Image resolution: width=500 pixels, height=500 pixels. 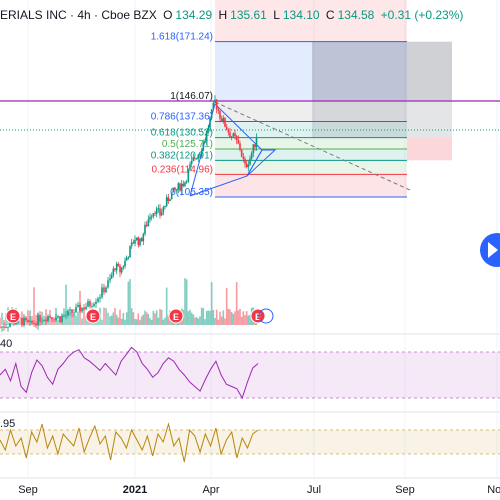 I want to click on x-tick-label: Jul, so click(x=314, y=490).